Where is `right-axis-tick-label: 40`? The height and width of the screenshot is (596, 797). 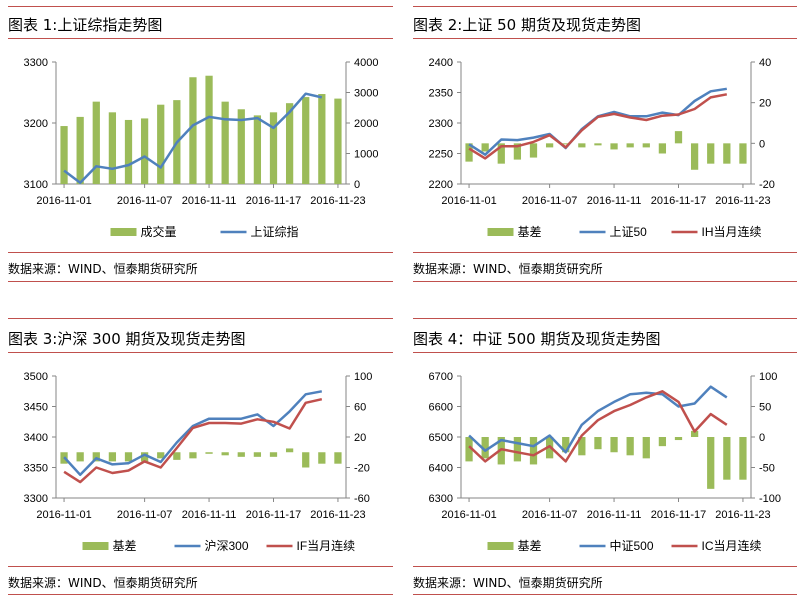 right-axis-tick-label: 40 is located at coordinates (765, 63).